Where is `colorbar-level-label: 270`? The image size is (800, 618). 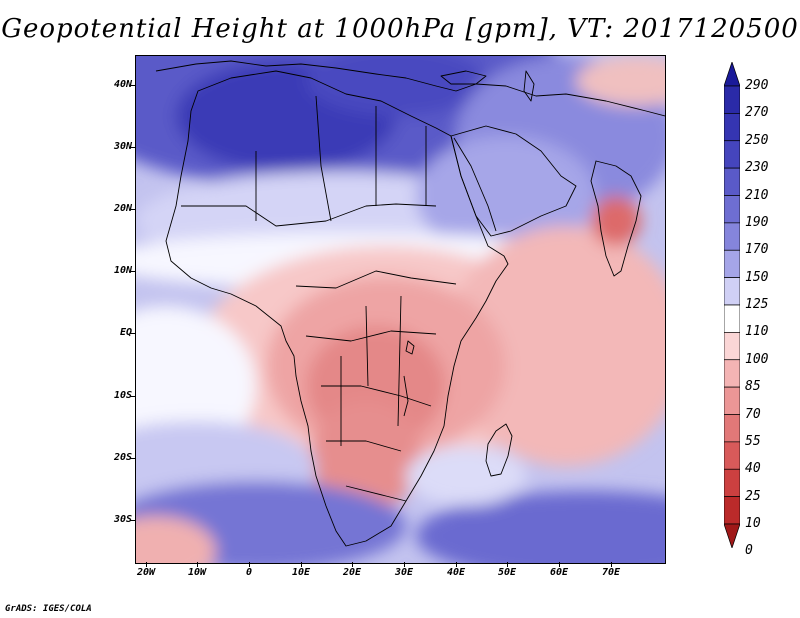
colorbar-level-label: 270 is located at coordinates (757, 113).